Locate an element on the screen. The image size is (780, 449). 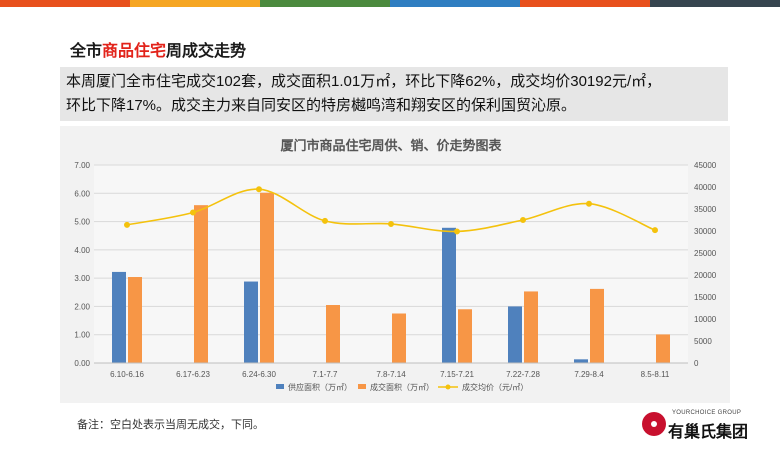
legend-marker-price is located at coordinates (448, 387).